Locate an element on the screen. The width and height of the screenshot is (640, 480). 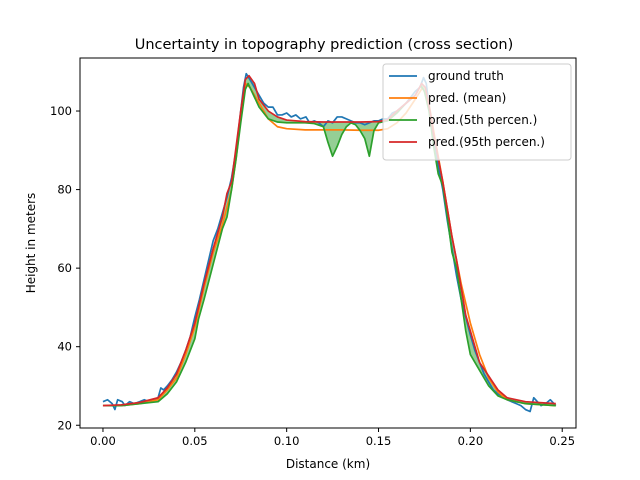
x-tick-label: 0.25 is located at coordinates (562, 441).